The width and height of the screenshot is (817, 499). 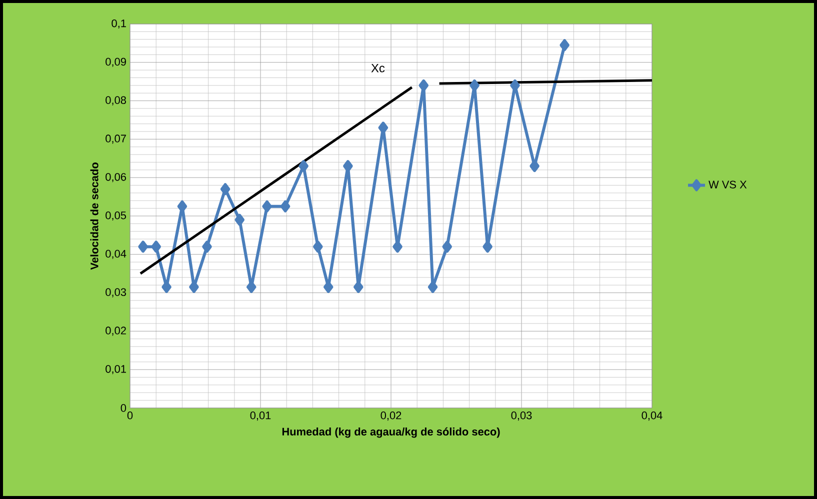 I want to click on y-axis-title: Velocidad de secado, so click(x=94, y=216).